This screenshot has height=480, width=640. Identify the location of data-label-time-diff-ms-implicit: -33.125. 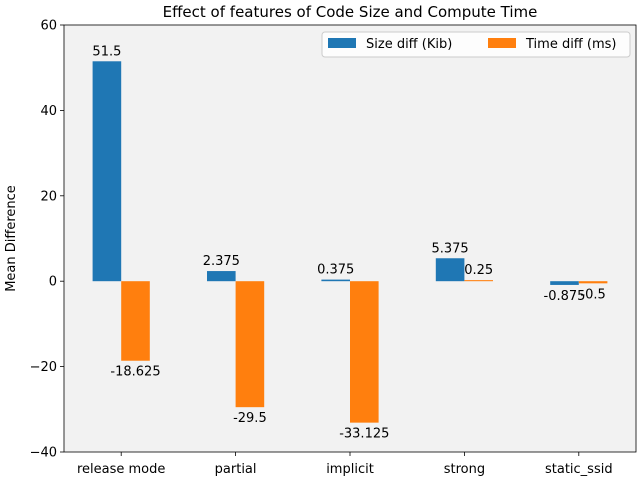
(364, 434).